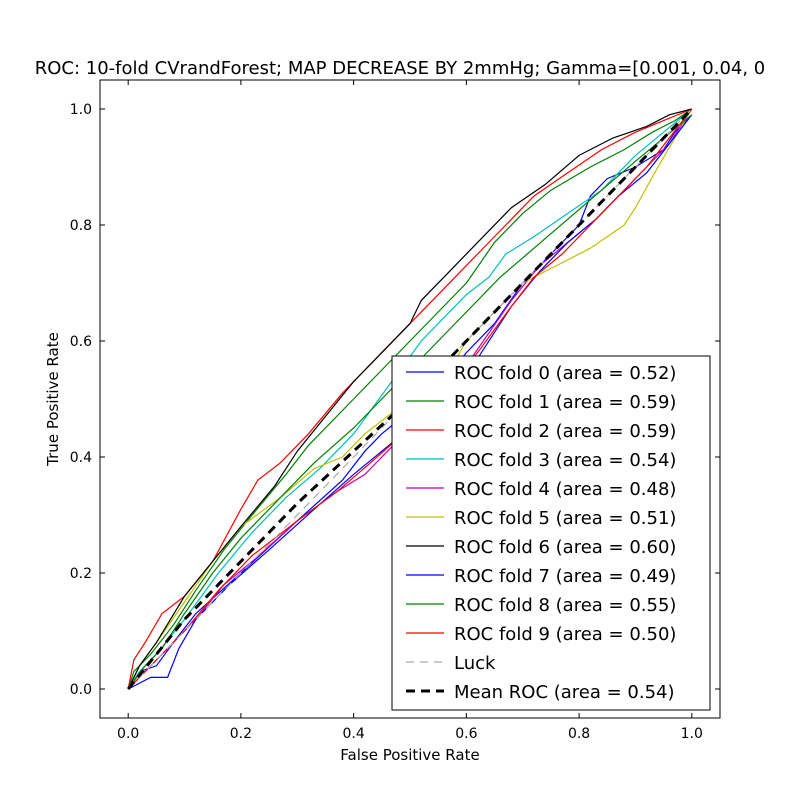 The height and width of the screenshot is (800, 800). Describe the element at coordinates (128, 734) in the screenshot. I see `x-tick-label: 0.0` at that location.